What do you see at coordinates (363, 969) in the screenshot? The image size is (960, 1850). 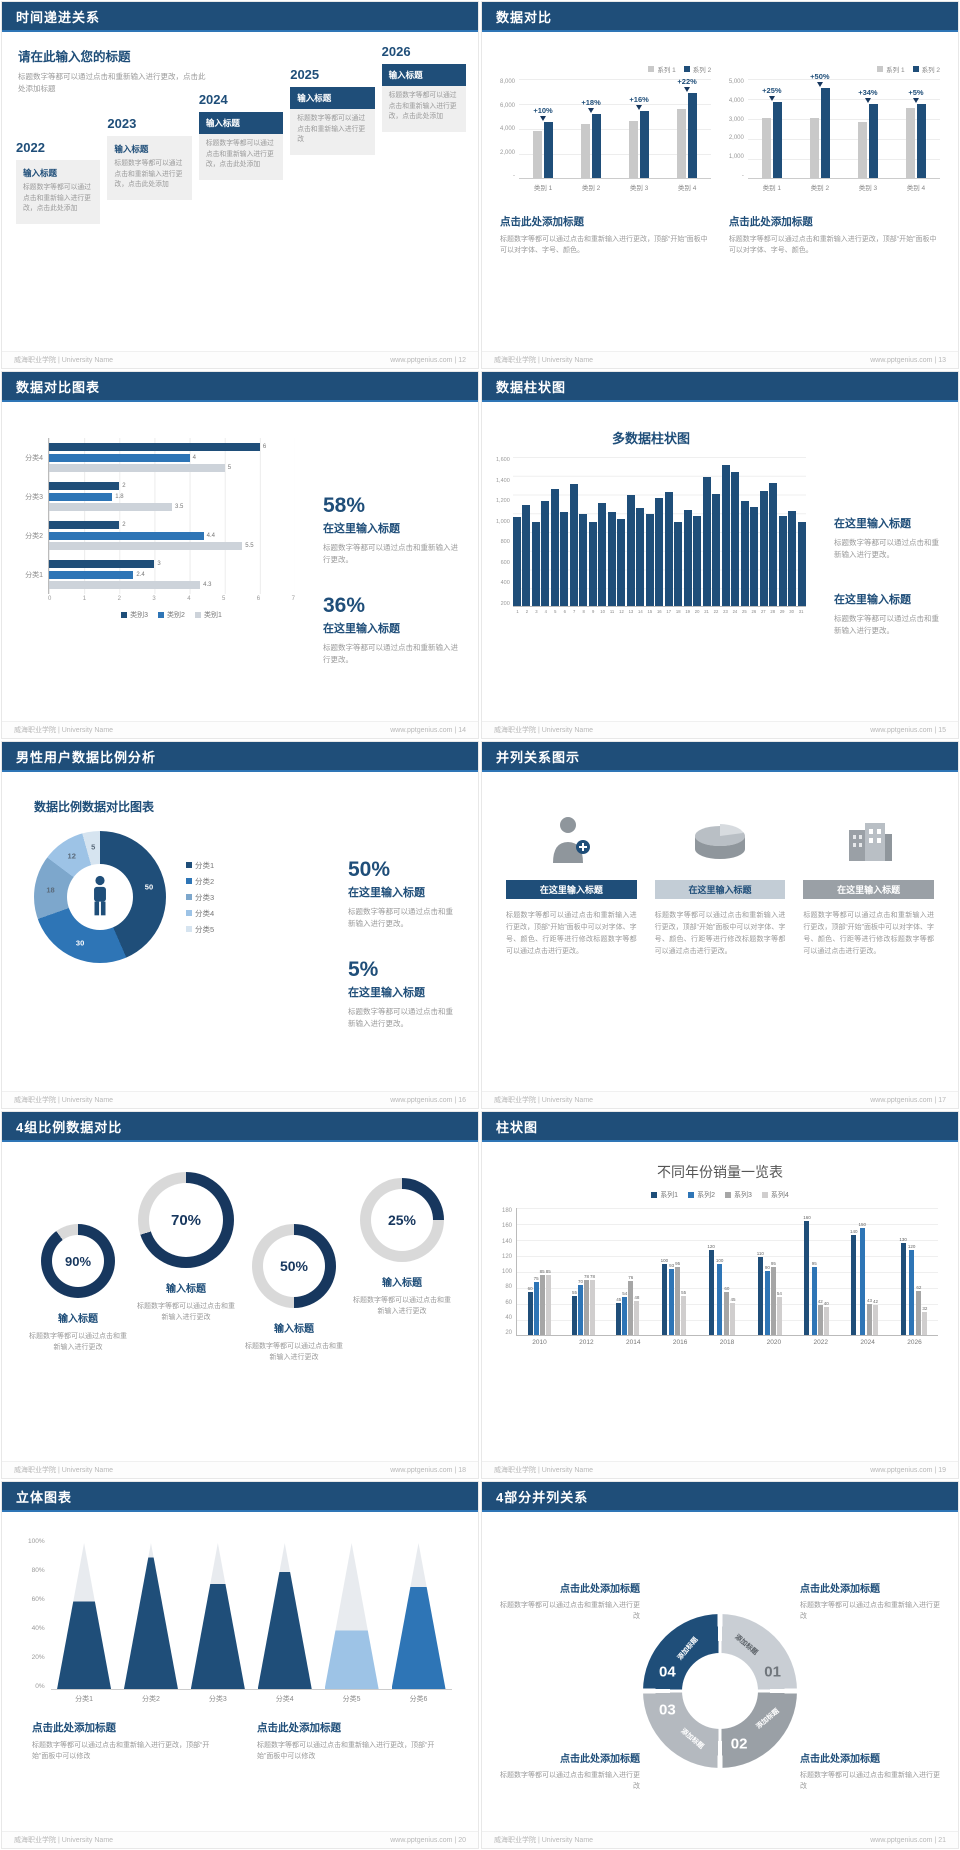 I see `stat-percent: 5%` at bounding box center [363, 969].